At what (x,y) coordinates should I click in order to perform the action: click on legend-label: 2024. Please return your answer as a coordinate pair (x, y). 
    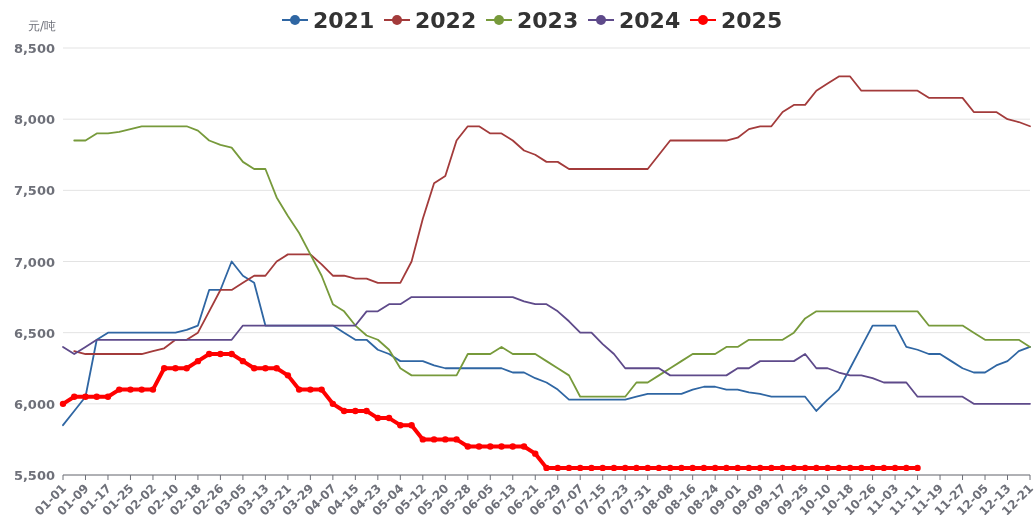
    Looking at the image, I should click on (650, 20).